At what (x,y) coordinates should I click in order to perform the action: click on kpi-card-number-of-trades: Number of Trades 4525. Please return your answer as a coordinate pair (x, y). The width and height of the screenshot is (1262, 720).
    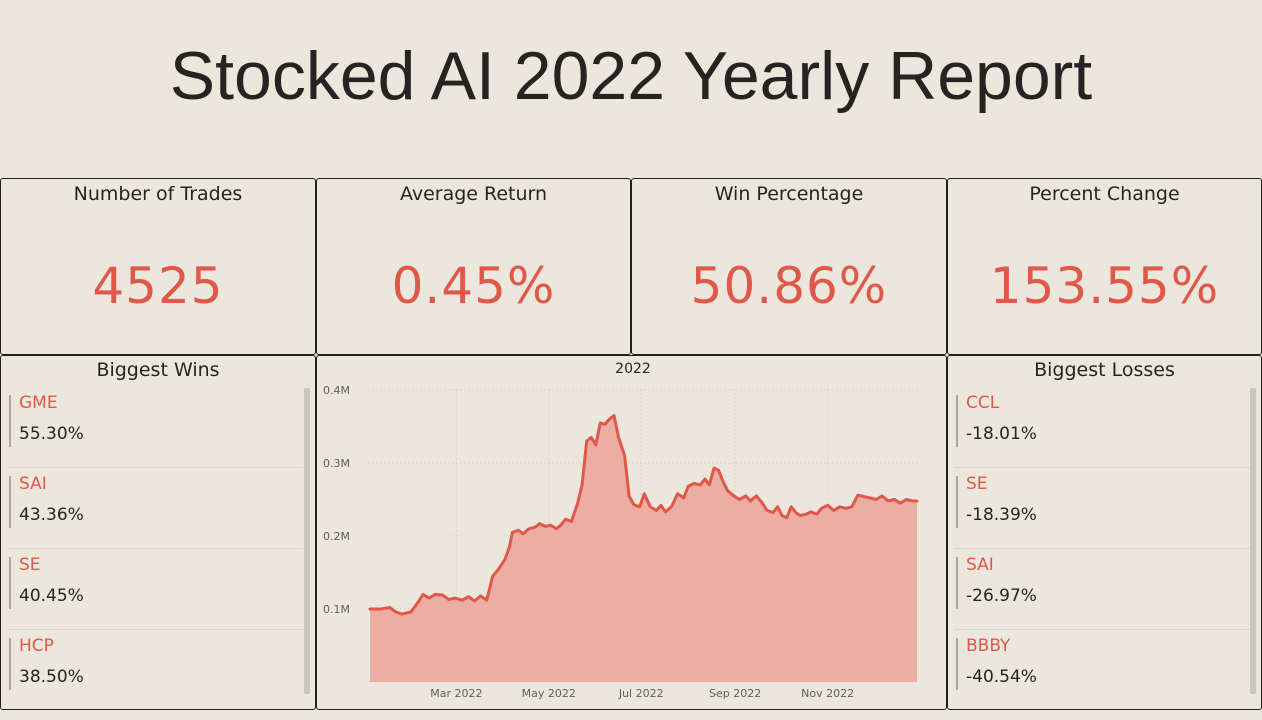
    Looking at the image, I should click on (158, 266).